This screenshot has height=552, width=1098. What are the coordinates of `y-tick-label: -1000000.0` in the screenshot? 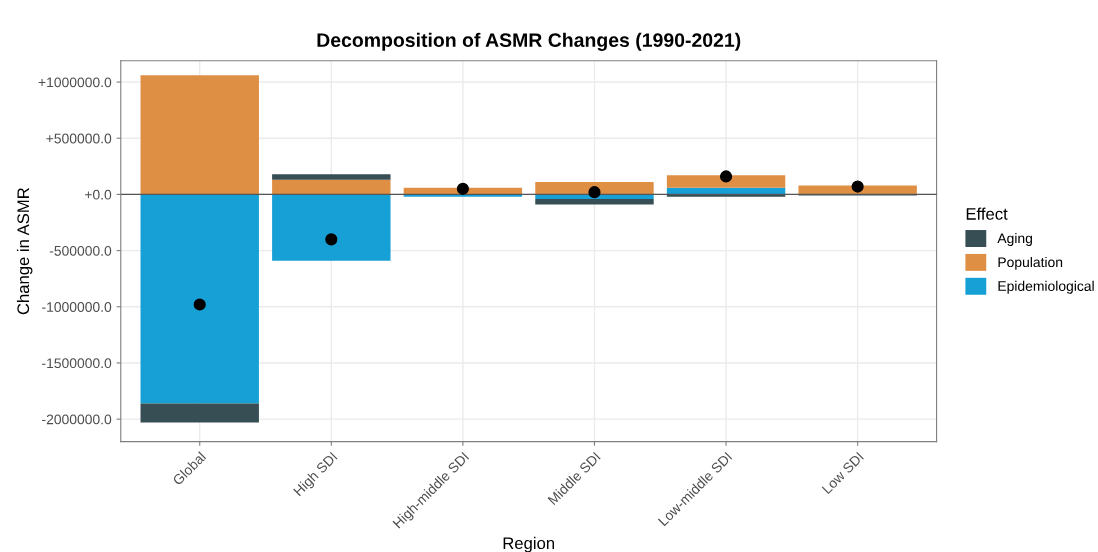 It's located at (77, 307).